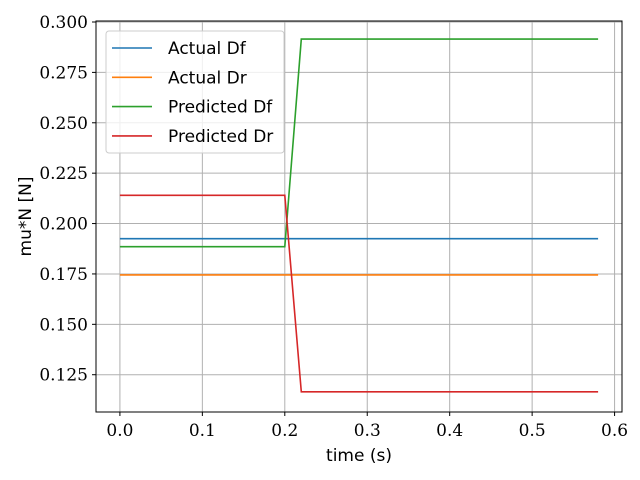 This screenshot has height=480, width=640. I want to click on legend-label: Predicted Df, so click(220, 108).